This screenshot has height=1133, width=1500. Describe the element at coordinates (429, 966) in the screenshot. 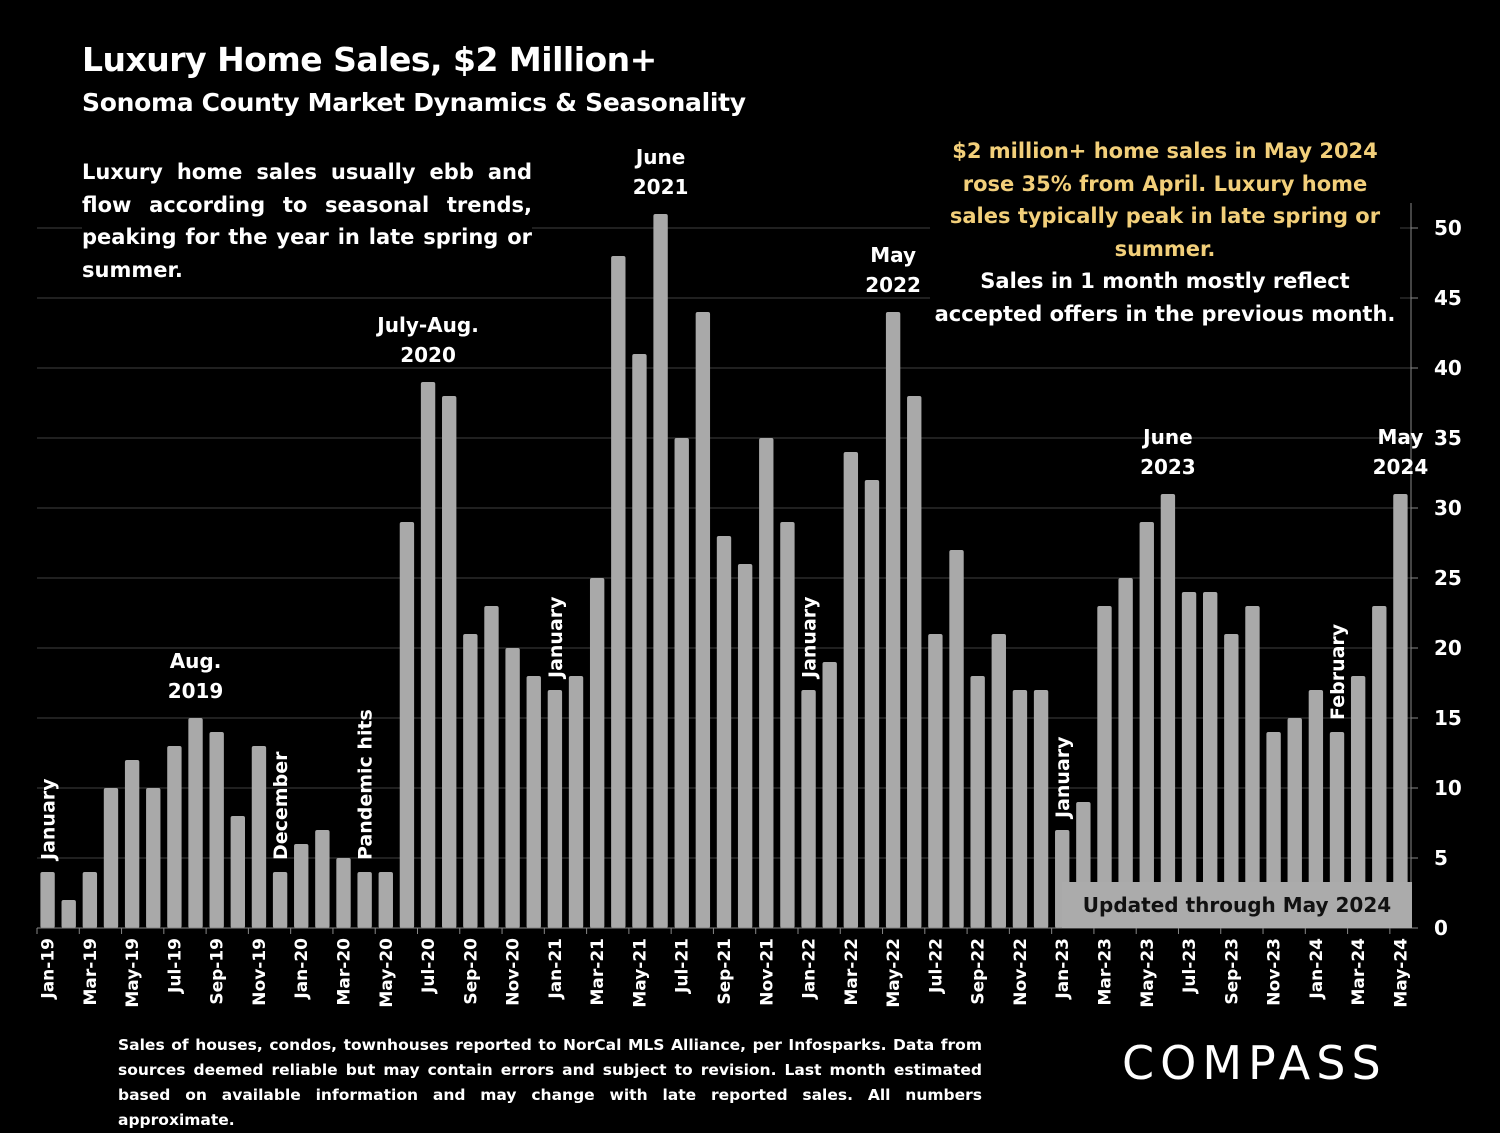

I see `x-tick-label: Jul-20` at that location.